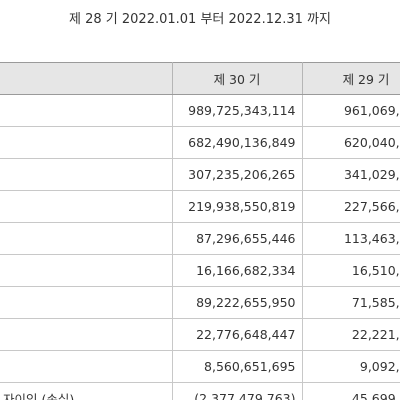 The image size is (400, 400). Describe the element at coordinates (351, 142) in the screenshot. I see `previous-value: 620,040,686` at that location.